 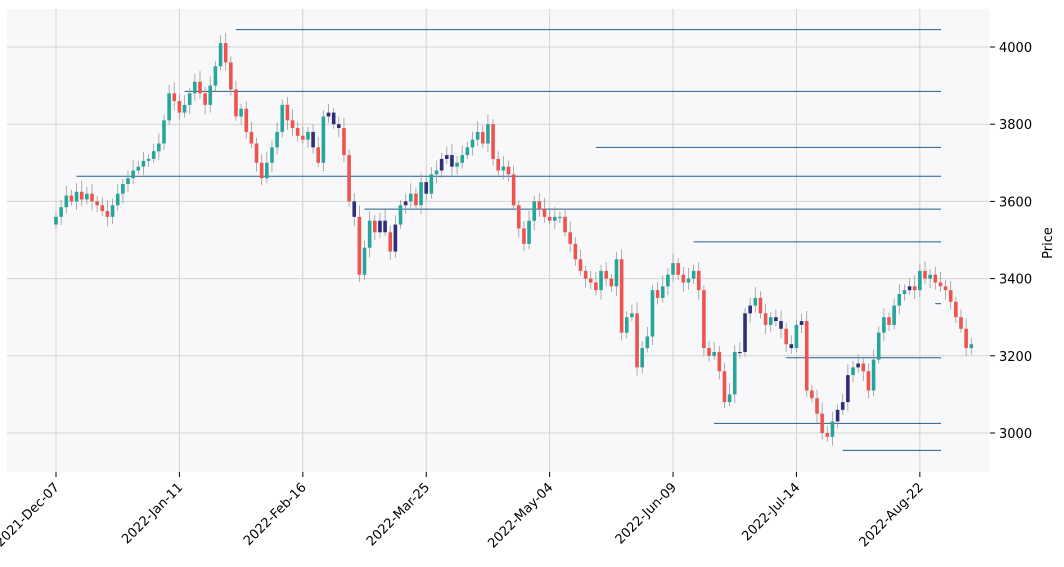 What do you see at coordinates (1015, 280) in the screenshot?
I see `y-tick-label: 3400` at bounding box center [1015, 280].